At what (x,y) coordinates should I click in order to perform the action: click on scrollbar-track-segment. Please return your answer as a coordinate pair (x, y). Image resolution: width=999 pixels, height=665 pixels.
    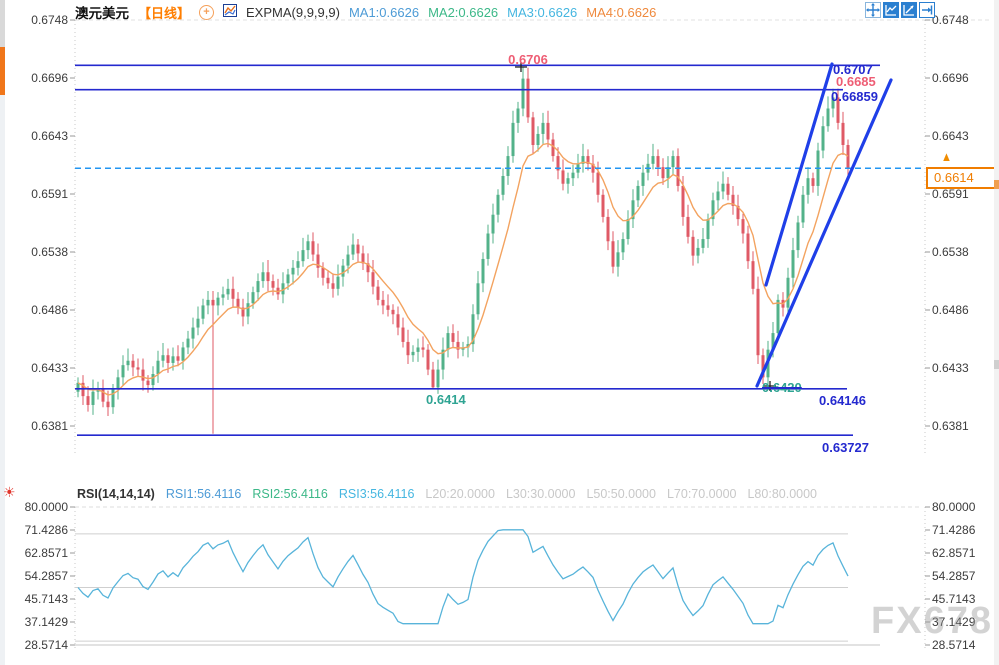
    Looking at the image, I should click on (2, 23).